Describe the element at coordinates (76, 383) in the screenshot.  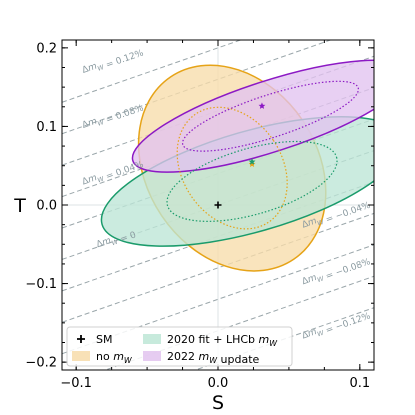
I see `x-tick-label: −0.1` at that location.